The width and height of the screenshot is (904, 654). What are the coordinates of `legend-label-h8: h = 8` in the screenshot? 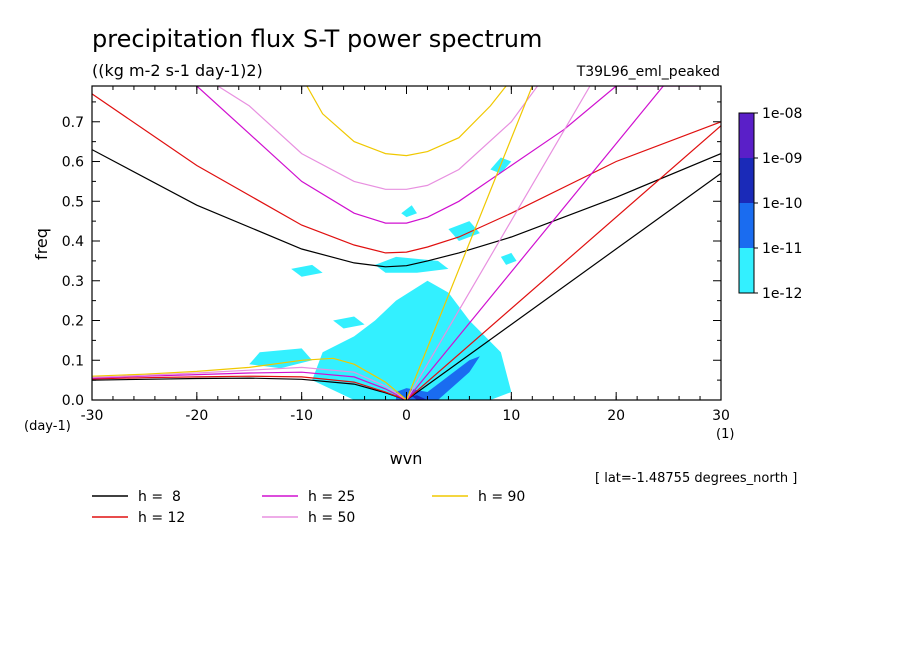 It's located at (159, 497).